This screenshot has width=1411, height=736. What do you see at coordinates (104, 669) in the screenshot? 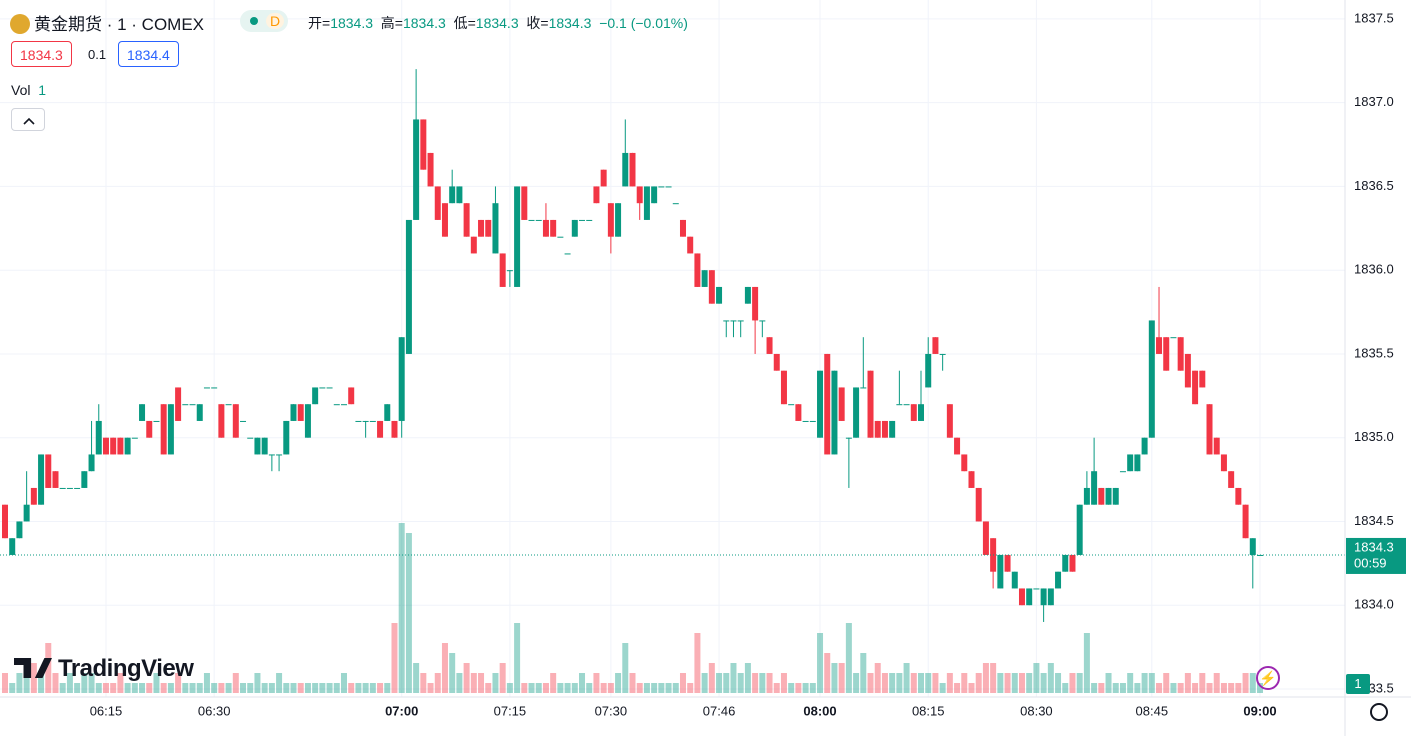
I see `logo: TradingView` at bounding box center [104, 669].